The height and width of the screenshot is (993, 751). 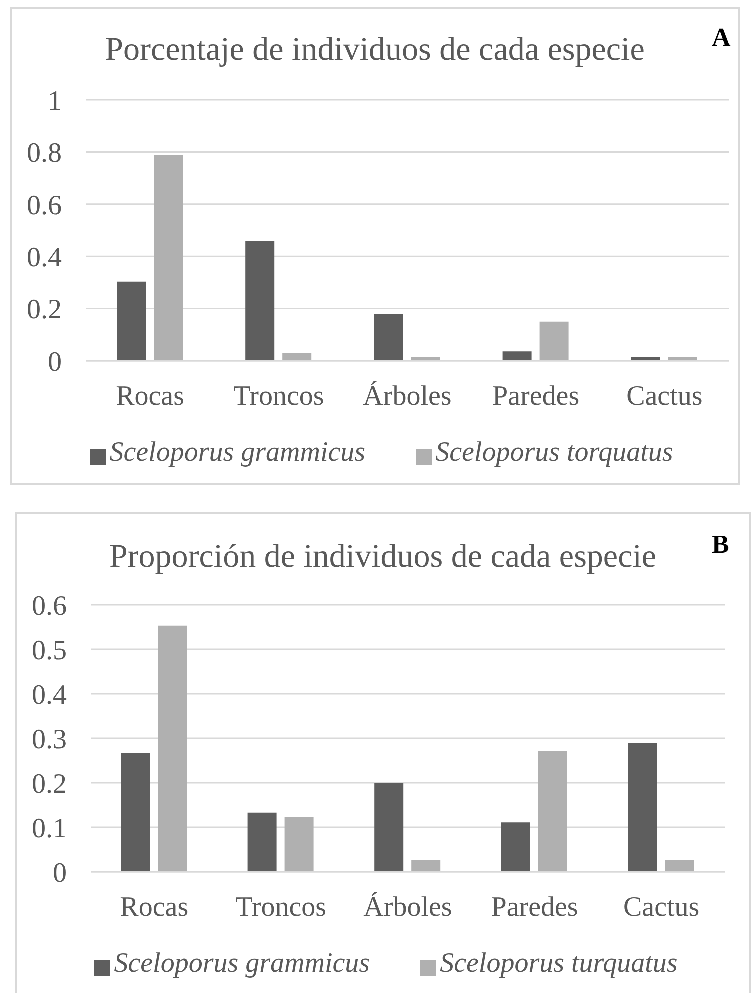 What do you see at coordinates (721, 38) in the screenshot?
I see `text: A` at bounding box center [721, 38].